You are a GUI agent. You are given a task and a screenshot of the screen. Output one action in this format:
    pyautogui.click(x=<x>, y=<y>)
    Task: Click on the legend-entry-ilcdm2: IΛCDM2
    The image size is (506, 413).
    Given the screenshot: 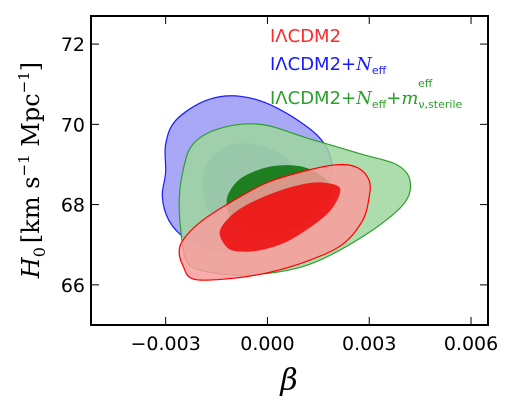 What is the action you would take?
    pyautogui.click(x=305, y=36)
    